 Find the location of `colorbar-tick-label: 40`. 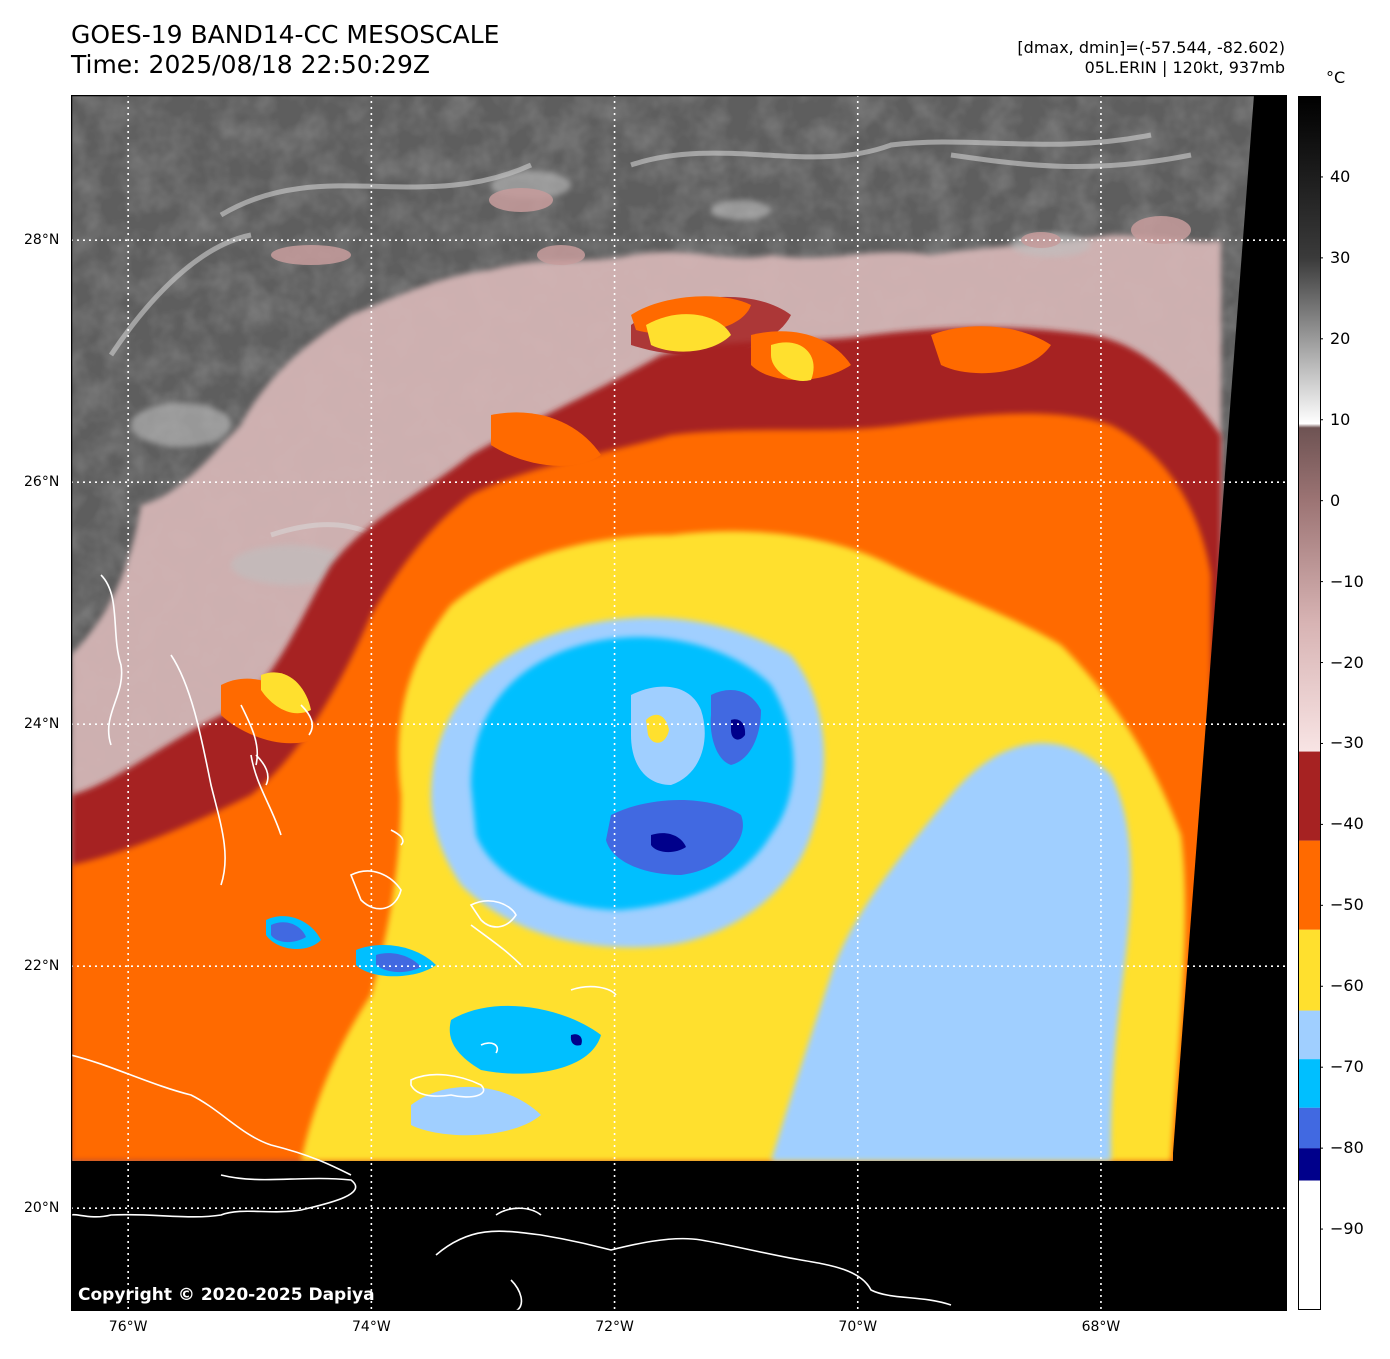

colorbar-tick-label: 40 is located at coordinates (1340, 176).